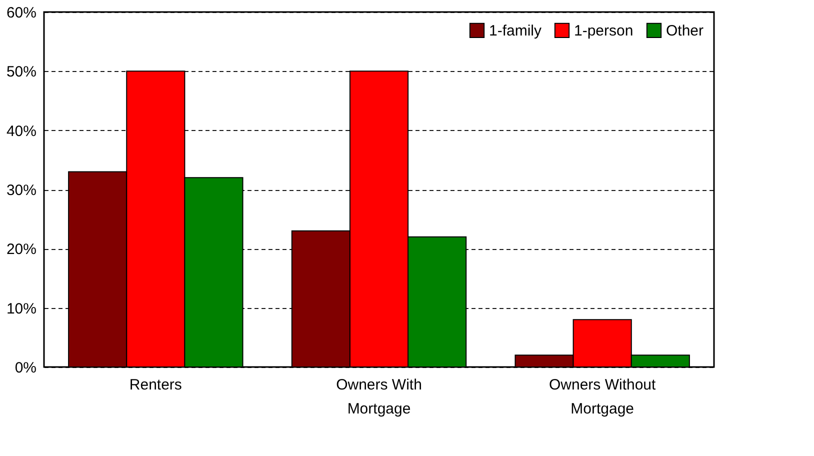 This screenshot has height=456, width=814. What do you see at coordinates (604, 31) in the screenshot?
I see `legend-label: 1-person` at bounding box center [604, 31].